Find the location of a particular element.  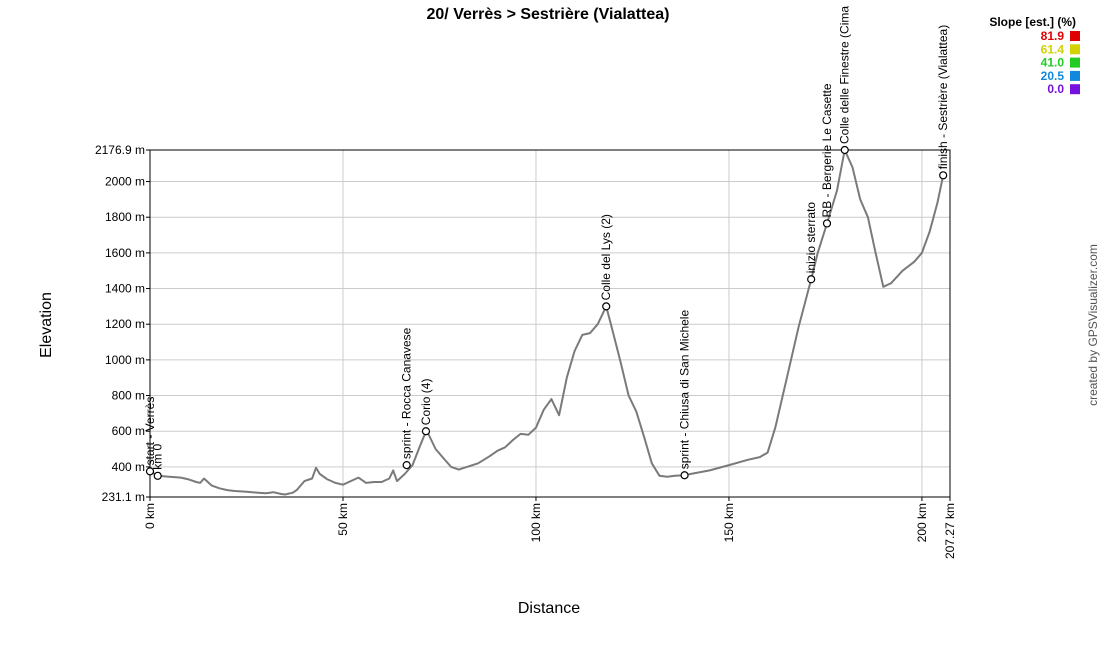

waypoint-label: inizio sterrato is located at coordinates (811, 238).